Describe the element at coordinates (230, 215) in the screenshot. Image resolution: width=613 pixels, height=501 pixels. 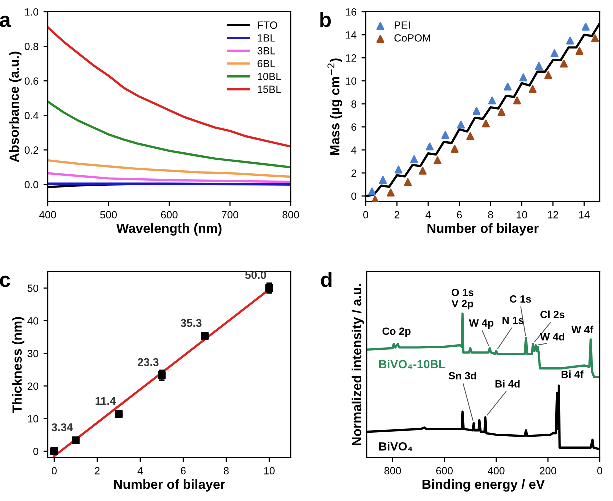
I see `x-tick-label: 700` at that location.